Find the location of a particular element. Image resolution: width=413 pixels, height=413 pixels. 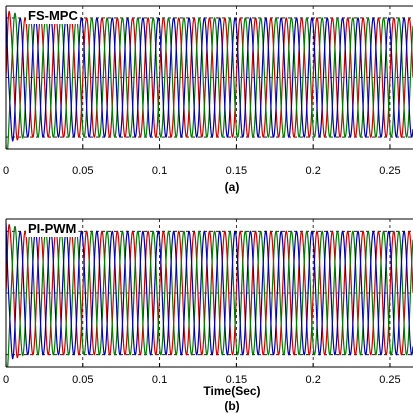

panel-title: PI-PWM is located at coordinates (52, 228).